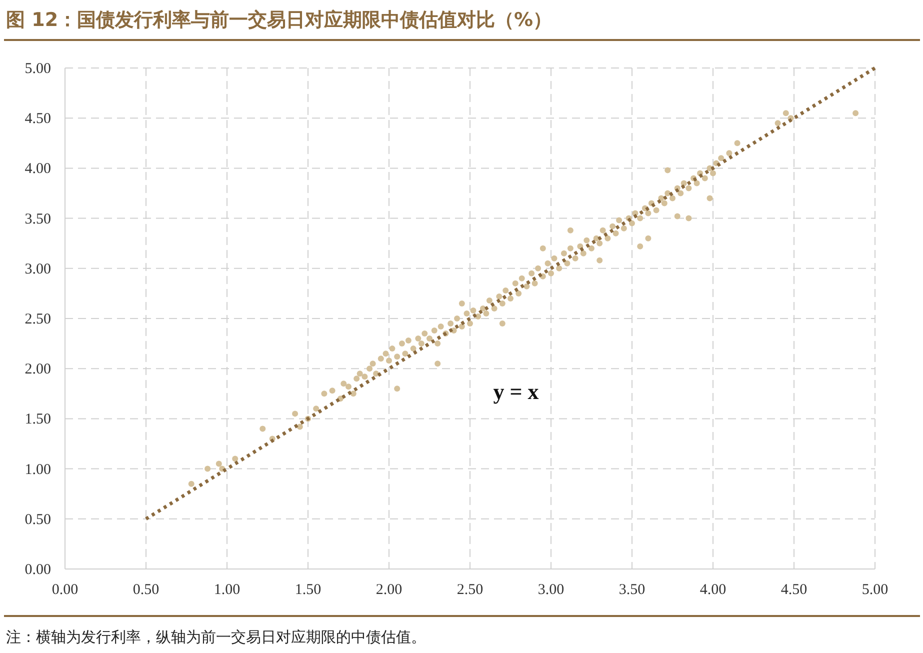 The width and height of the screenshot is (923, 653). What do you see at coordinates (65, 590) in the screenshot?
I see `x-tick-label: 0.00` at bounding box center [65, 590].